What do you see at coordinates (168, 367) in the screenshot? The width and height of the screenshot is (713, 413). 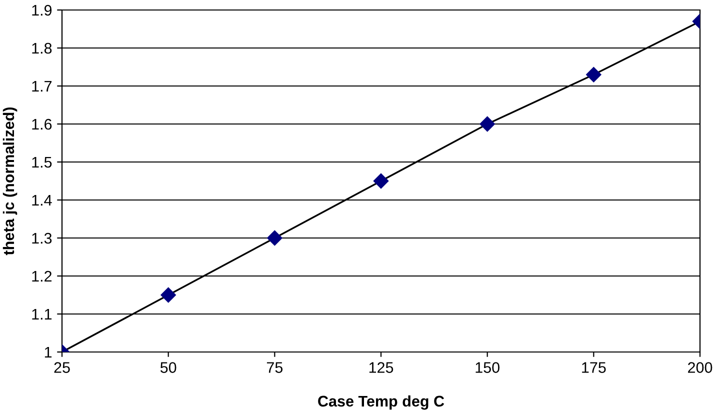 I see `x-tick-label: 50` at bounding box center [168, 367].